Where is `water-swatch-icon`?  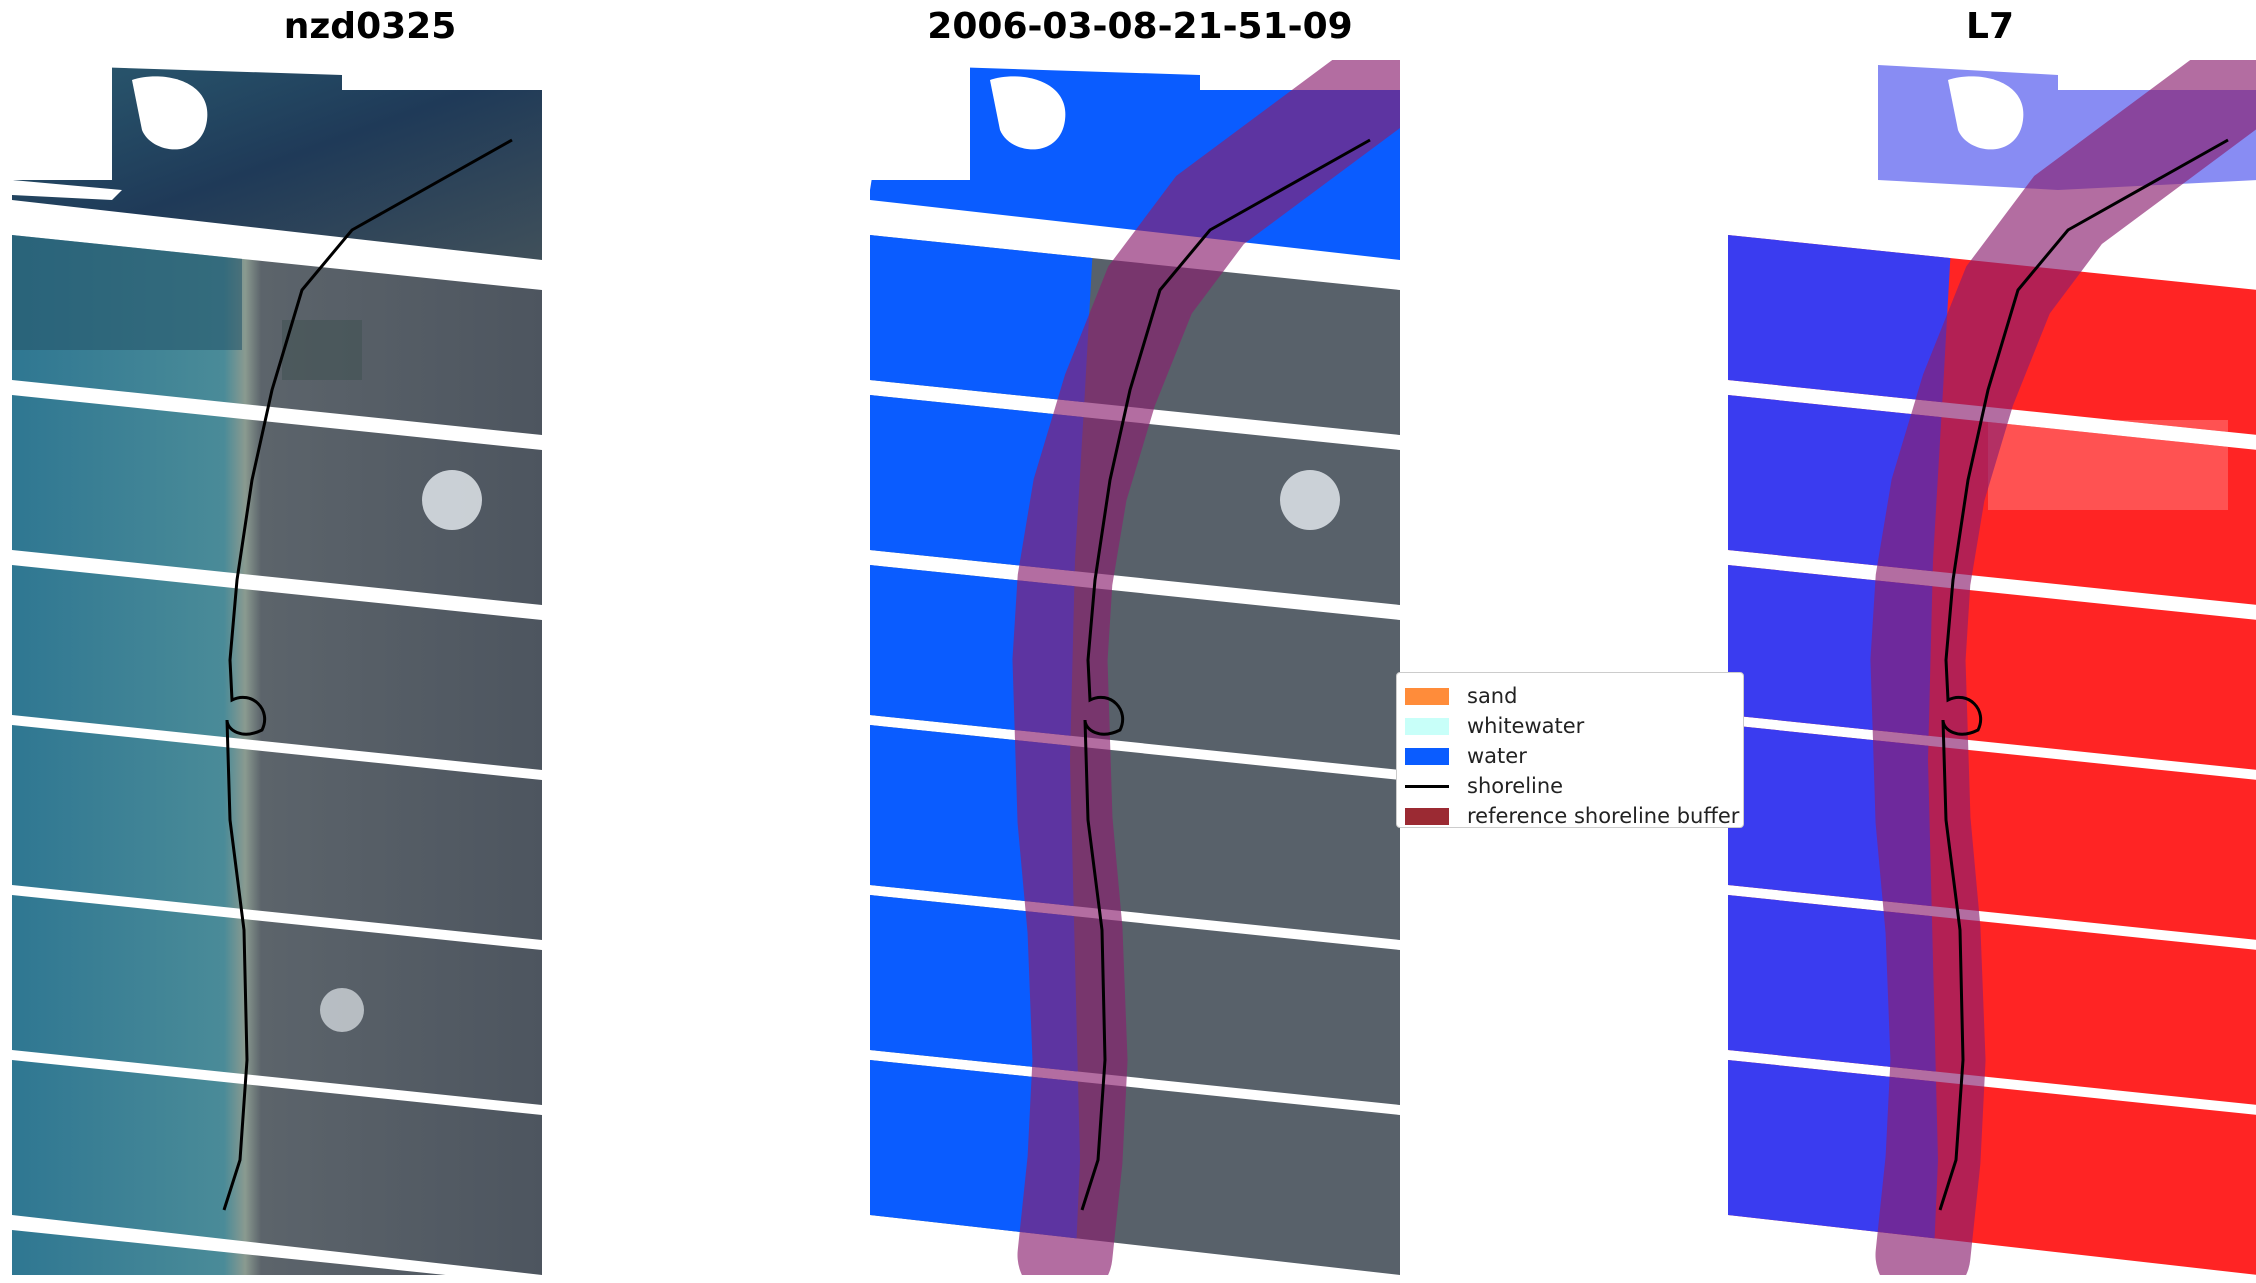
water-swatch-icon is located at coordinates (1427, 756).